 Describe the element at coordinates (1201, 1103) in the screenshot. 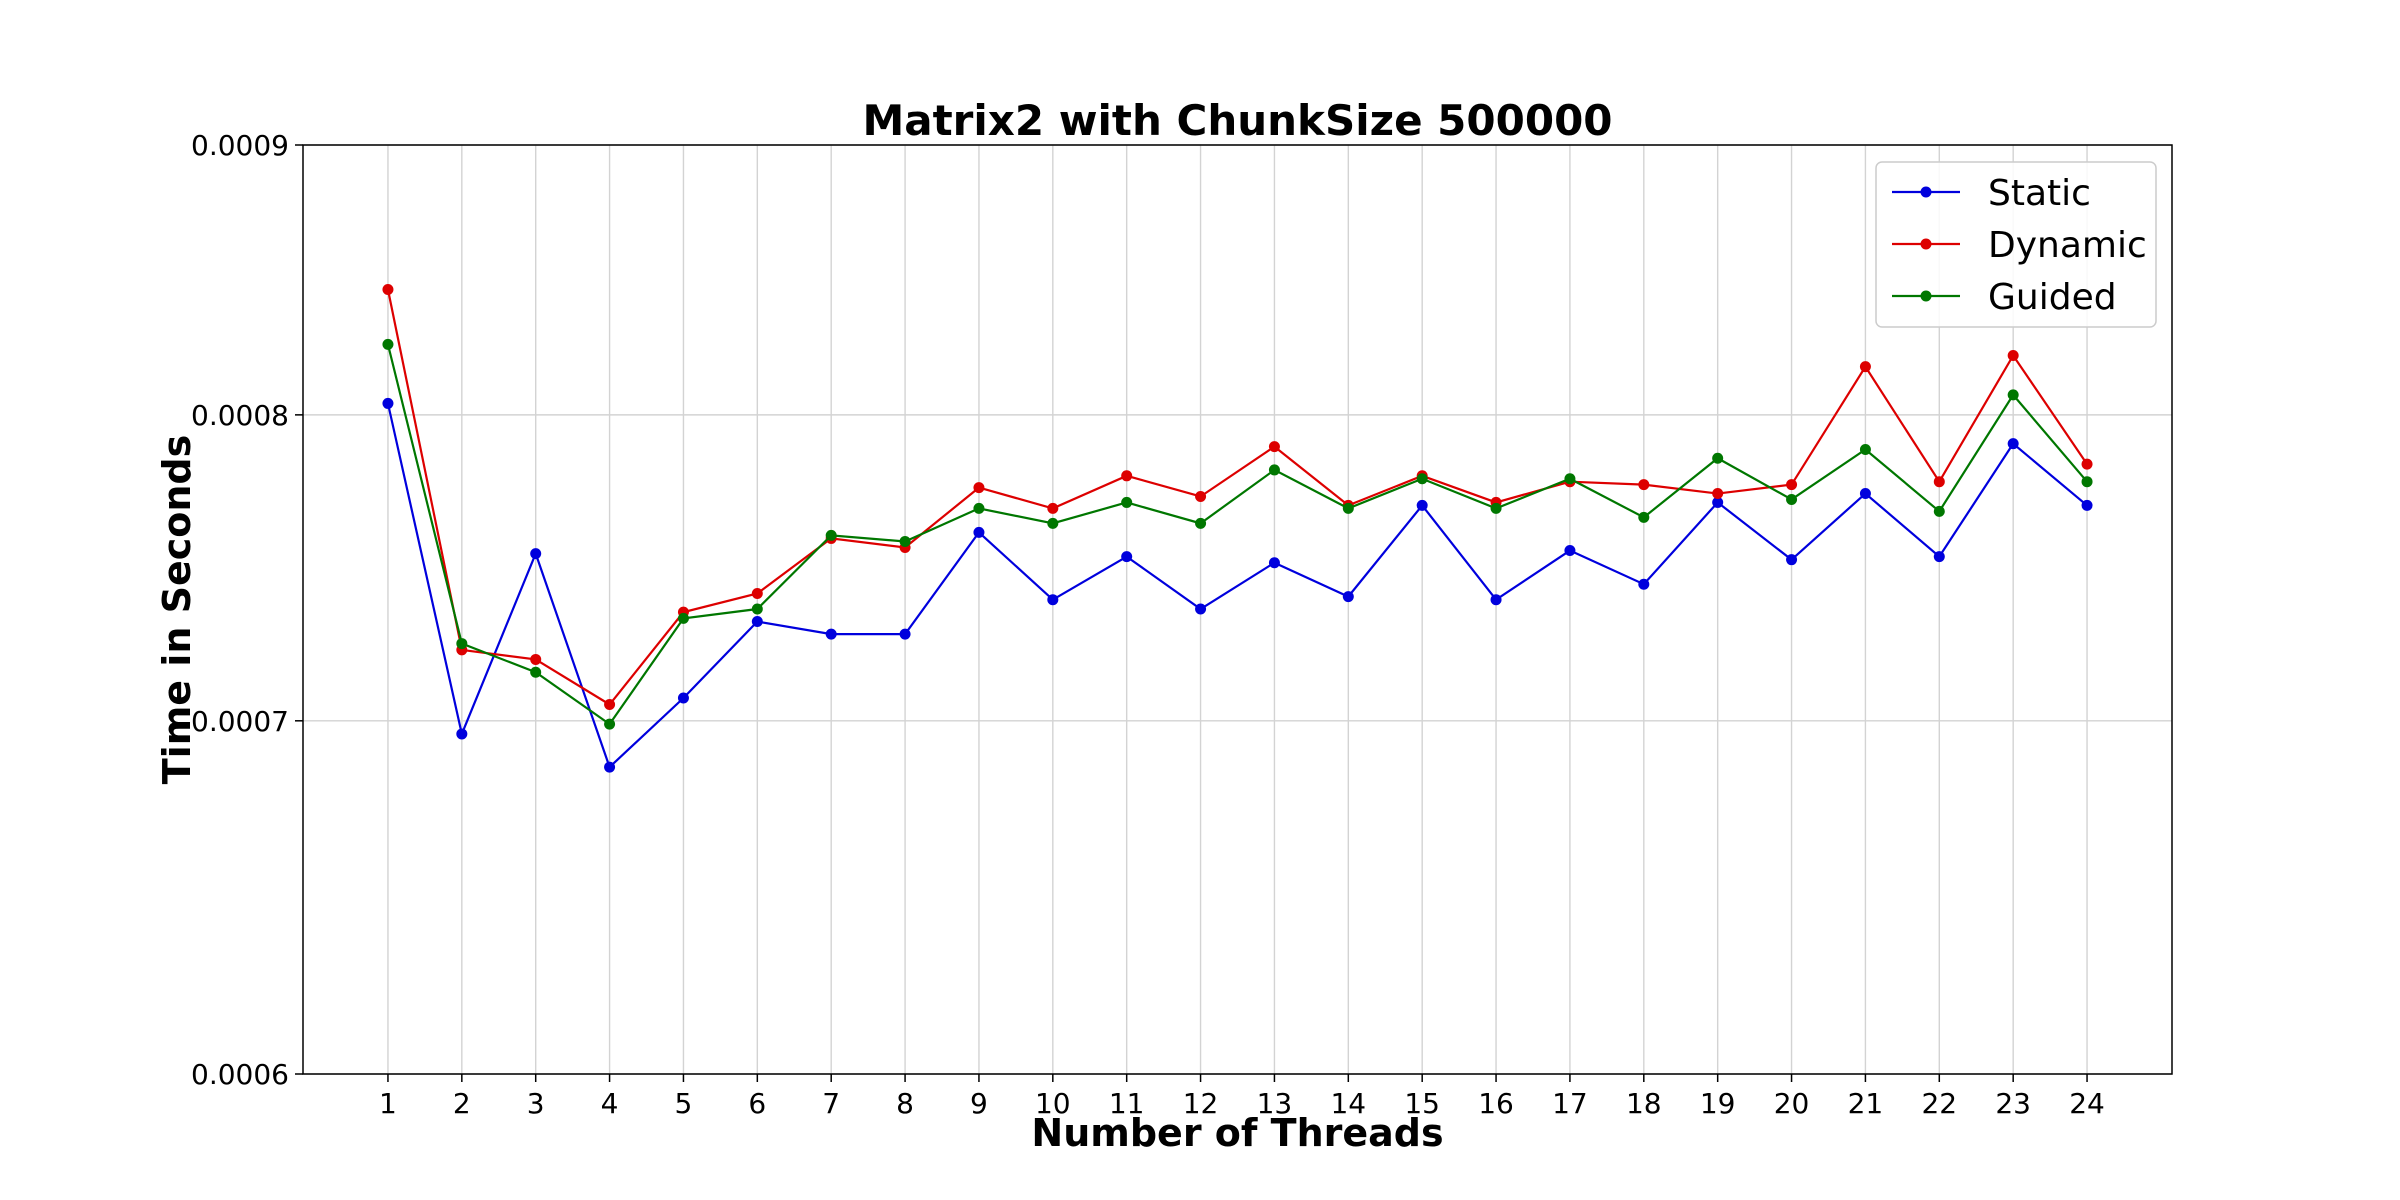

I see `x-tick-label: 12` at that location.